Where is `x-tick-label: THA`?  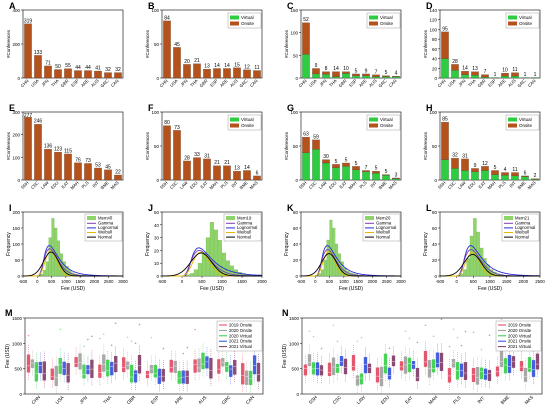 x-tick-label: THA is located at coordinates (333, 83).